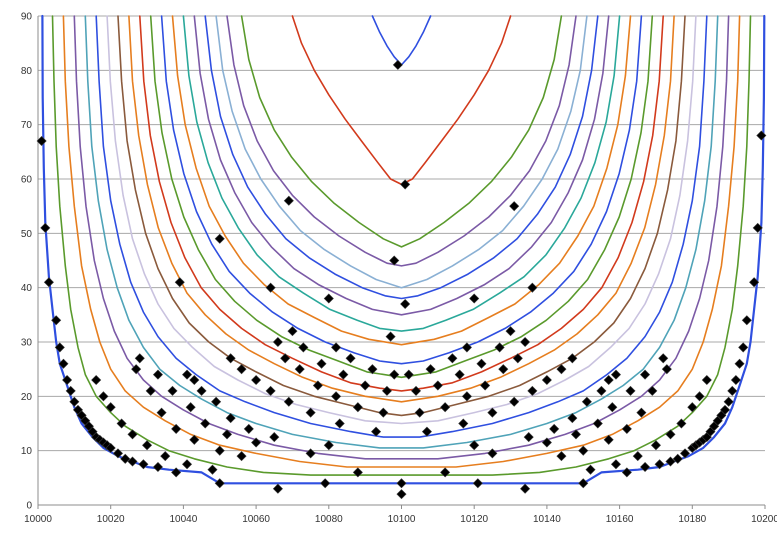  Describe the element at coordinates (402, 519) in the screenshot. I see `x-tick-label: 10100` at that location.